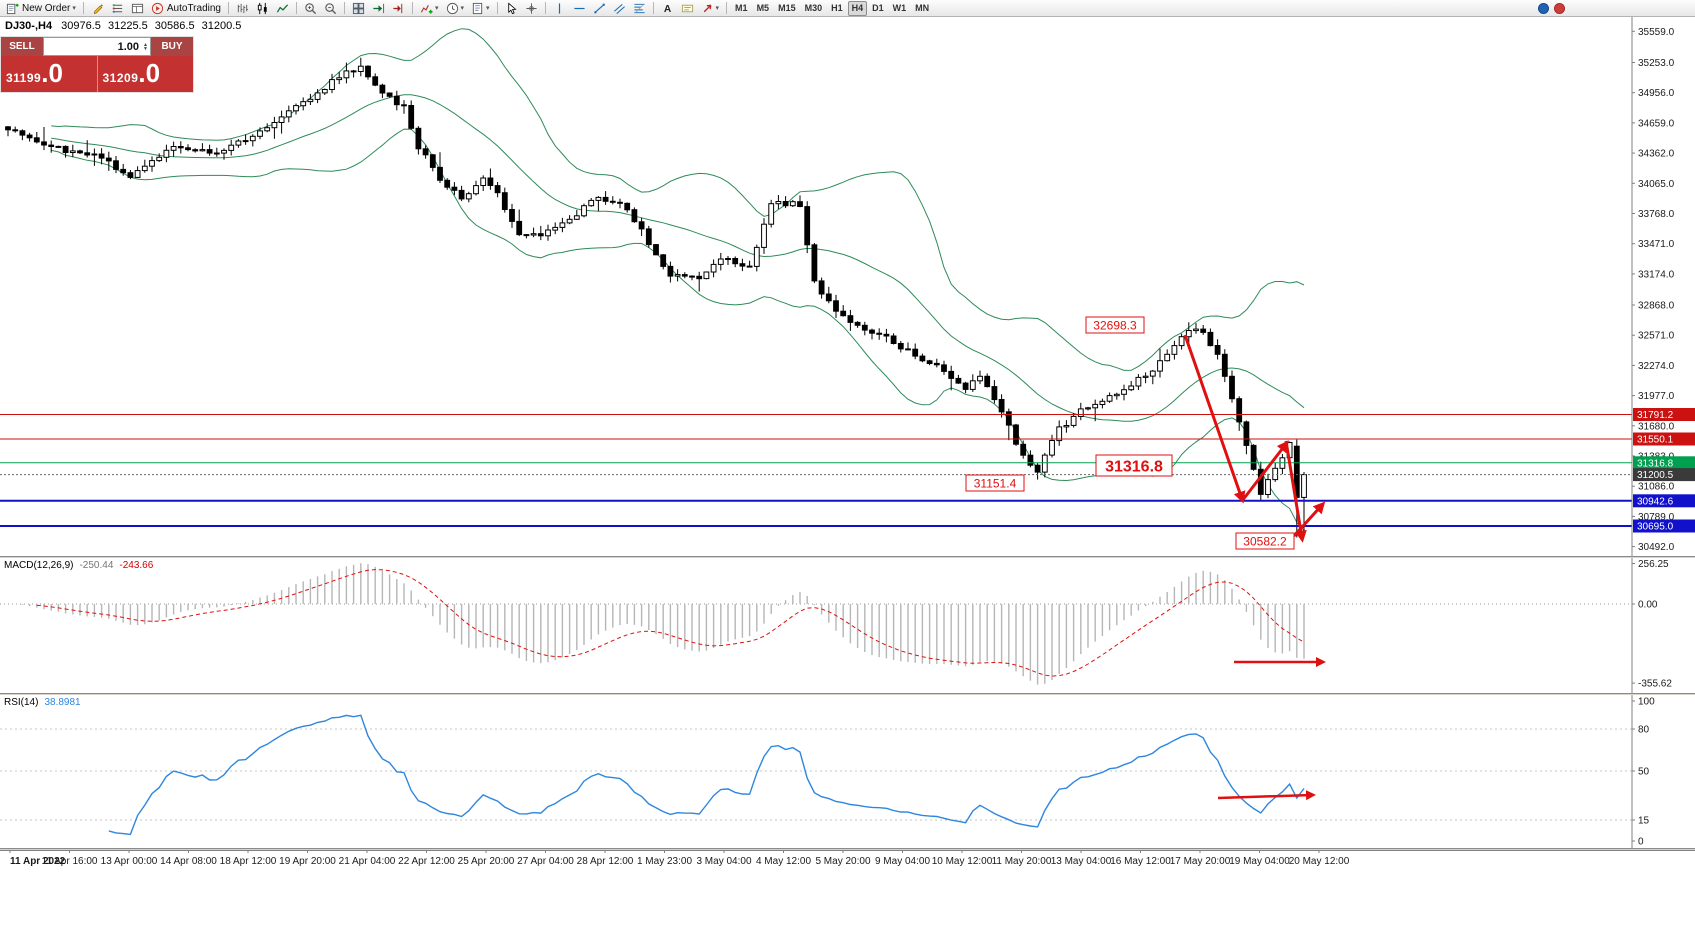 This screenshot has width=1695, height=936. I want to click on svg-text: 35253.0, so click(1656, 63).